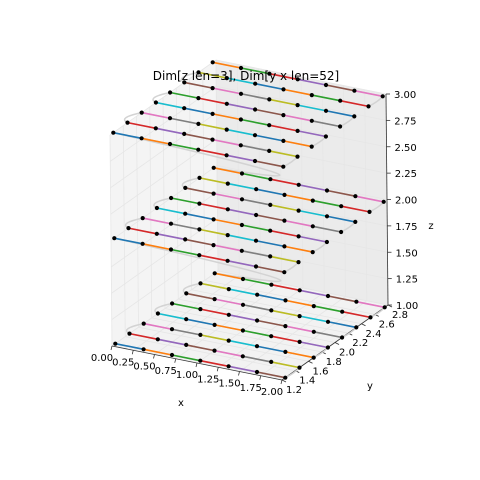 The image size is (480, 480). I want to click on z-axis-label: z, so click(430, 226).